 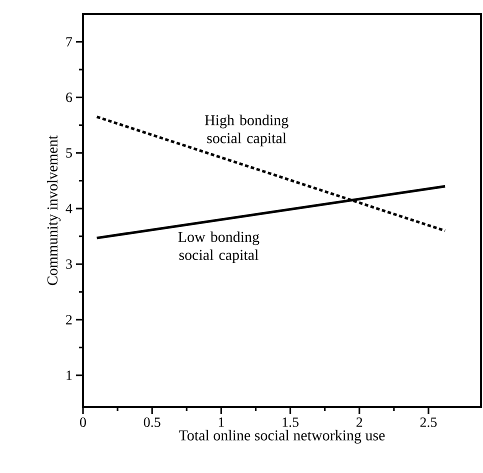 I want to click on series-label: High bonding social capital, so click(x=246, y=130).